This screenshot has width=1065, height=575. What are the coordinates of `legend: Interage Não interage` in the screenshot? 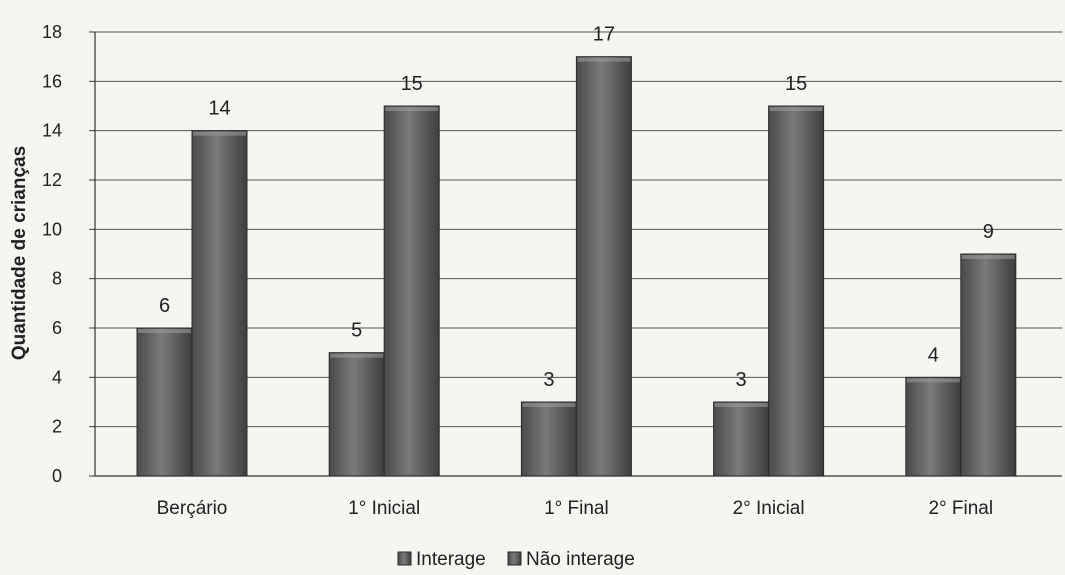 It's located at (516, 559).